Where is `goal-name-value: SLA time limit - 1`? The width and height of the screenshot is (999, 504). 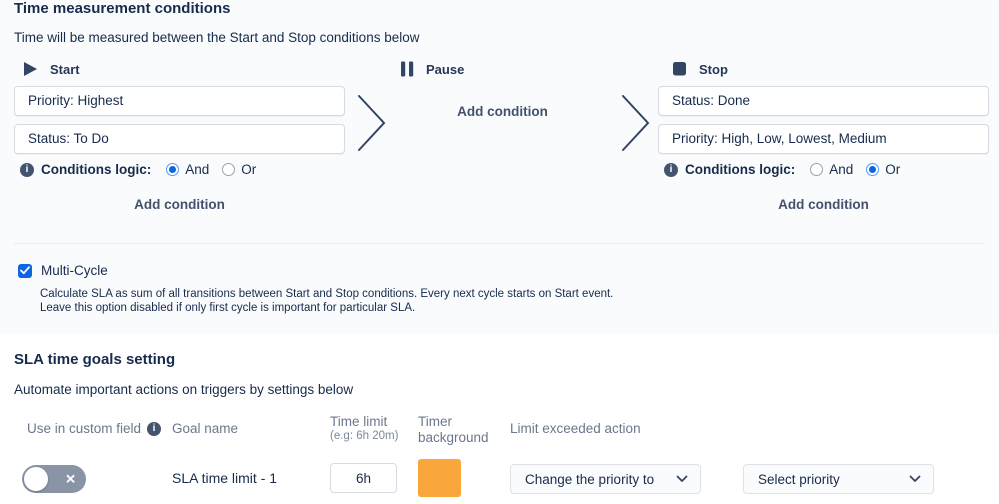
goal-name-value: SLA time limit - 1 is located at coordinates (225, 478).